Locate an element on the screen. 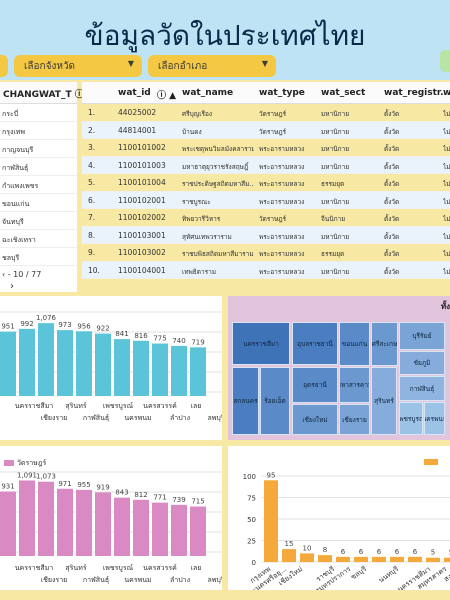 The image size is (450, 600). treemap-cell: ชัยภูมิ is located at coordinates (422, 363).